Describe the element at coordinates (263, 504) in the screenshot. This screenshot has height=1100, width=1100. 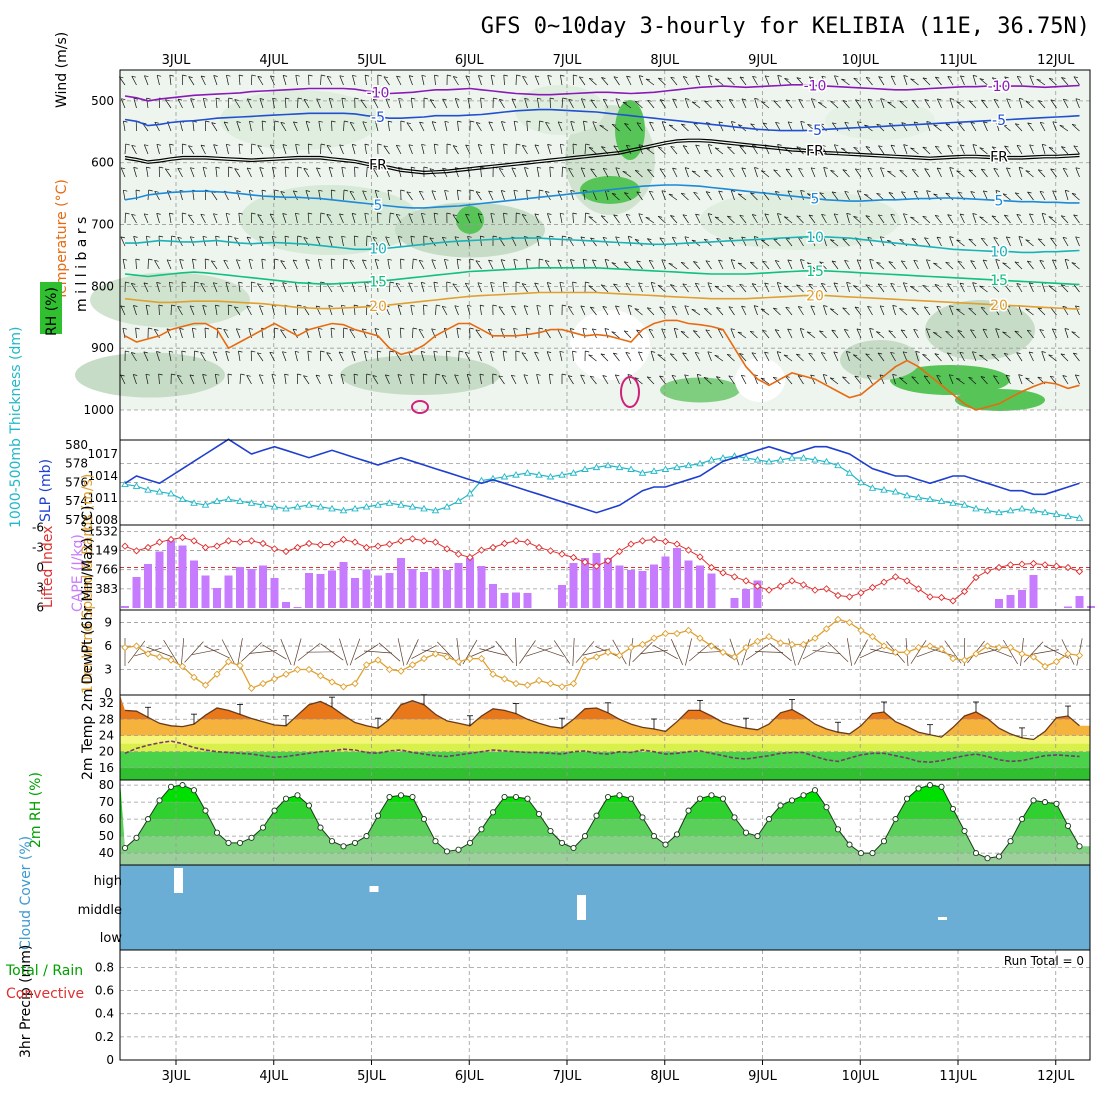
I see `thickness-marker` at that location.